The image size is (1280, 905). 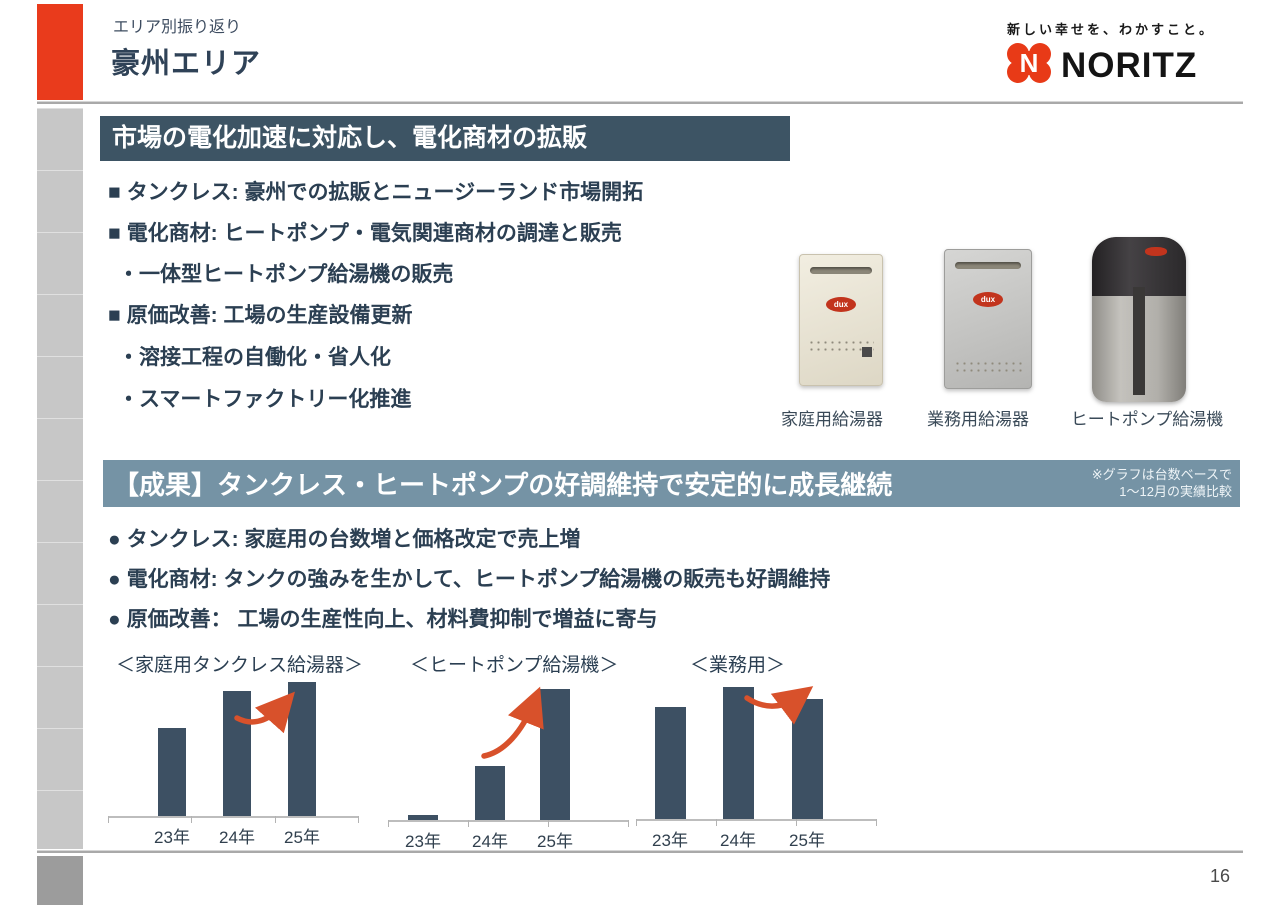 What do you see at coordinates (867, 352) in the screenshot?
I see `heater-panel` at bounding box center [867, 352].